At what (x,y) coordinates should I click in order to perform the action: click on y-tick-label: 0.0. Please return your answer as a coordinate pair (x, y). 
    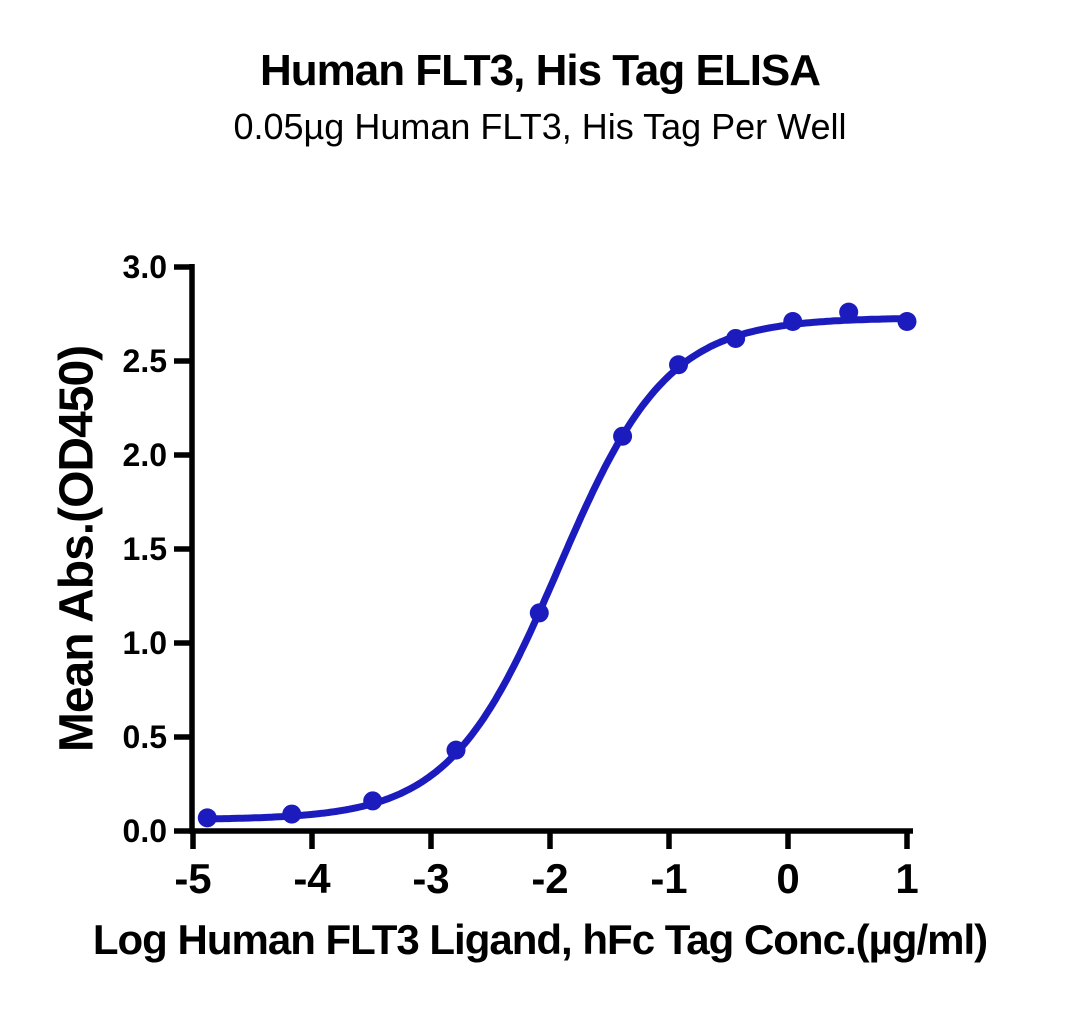
    Looking at the image, I should click on (145, 831).